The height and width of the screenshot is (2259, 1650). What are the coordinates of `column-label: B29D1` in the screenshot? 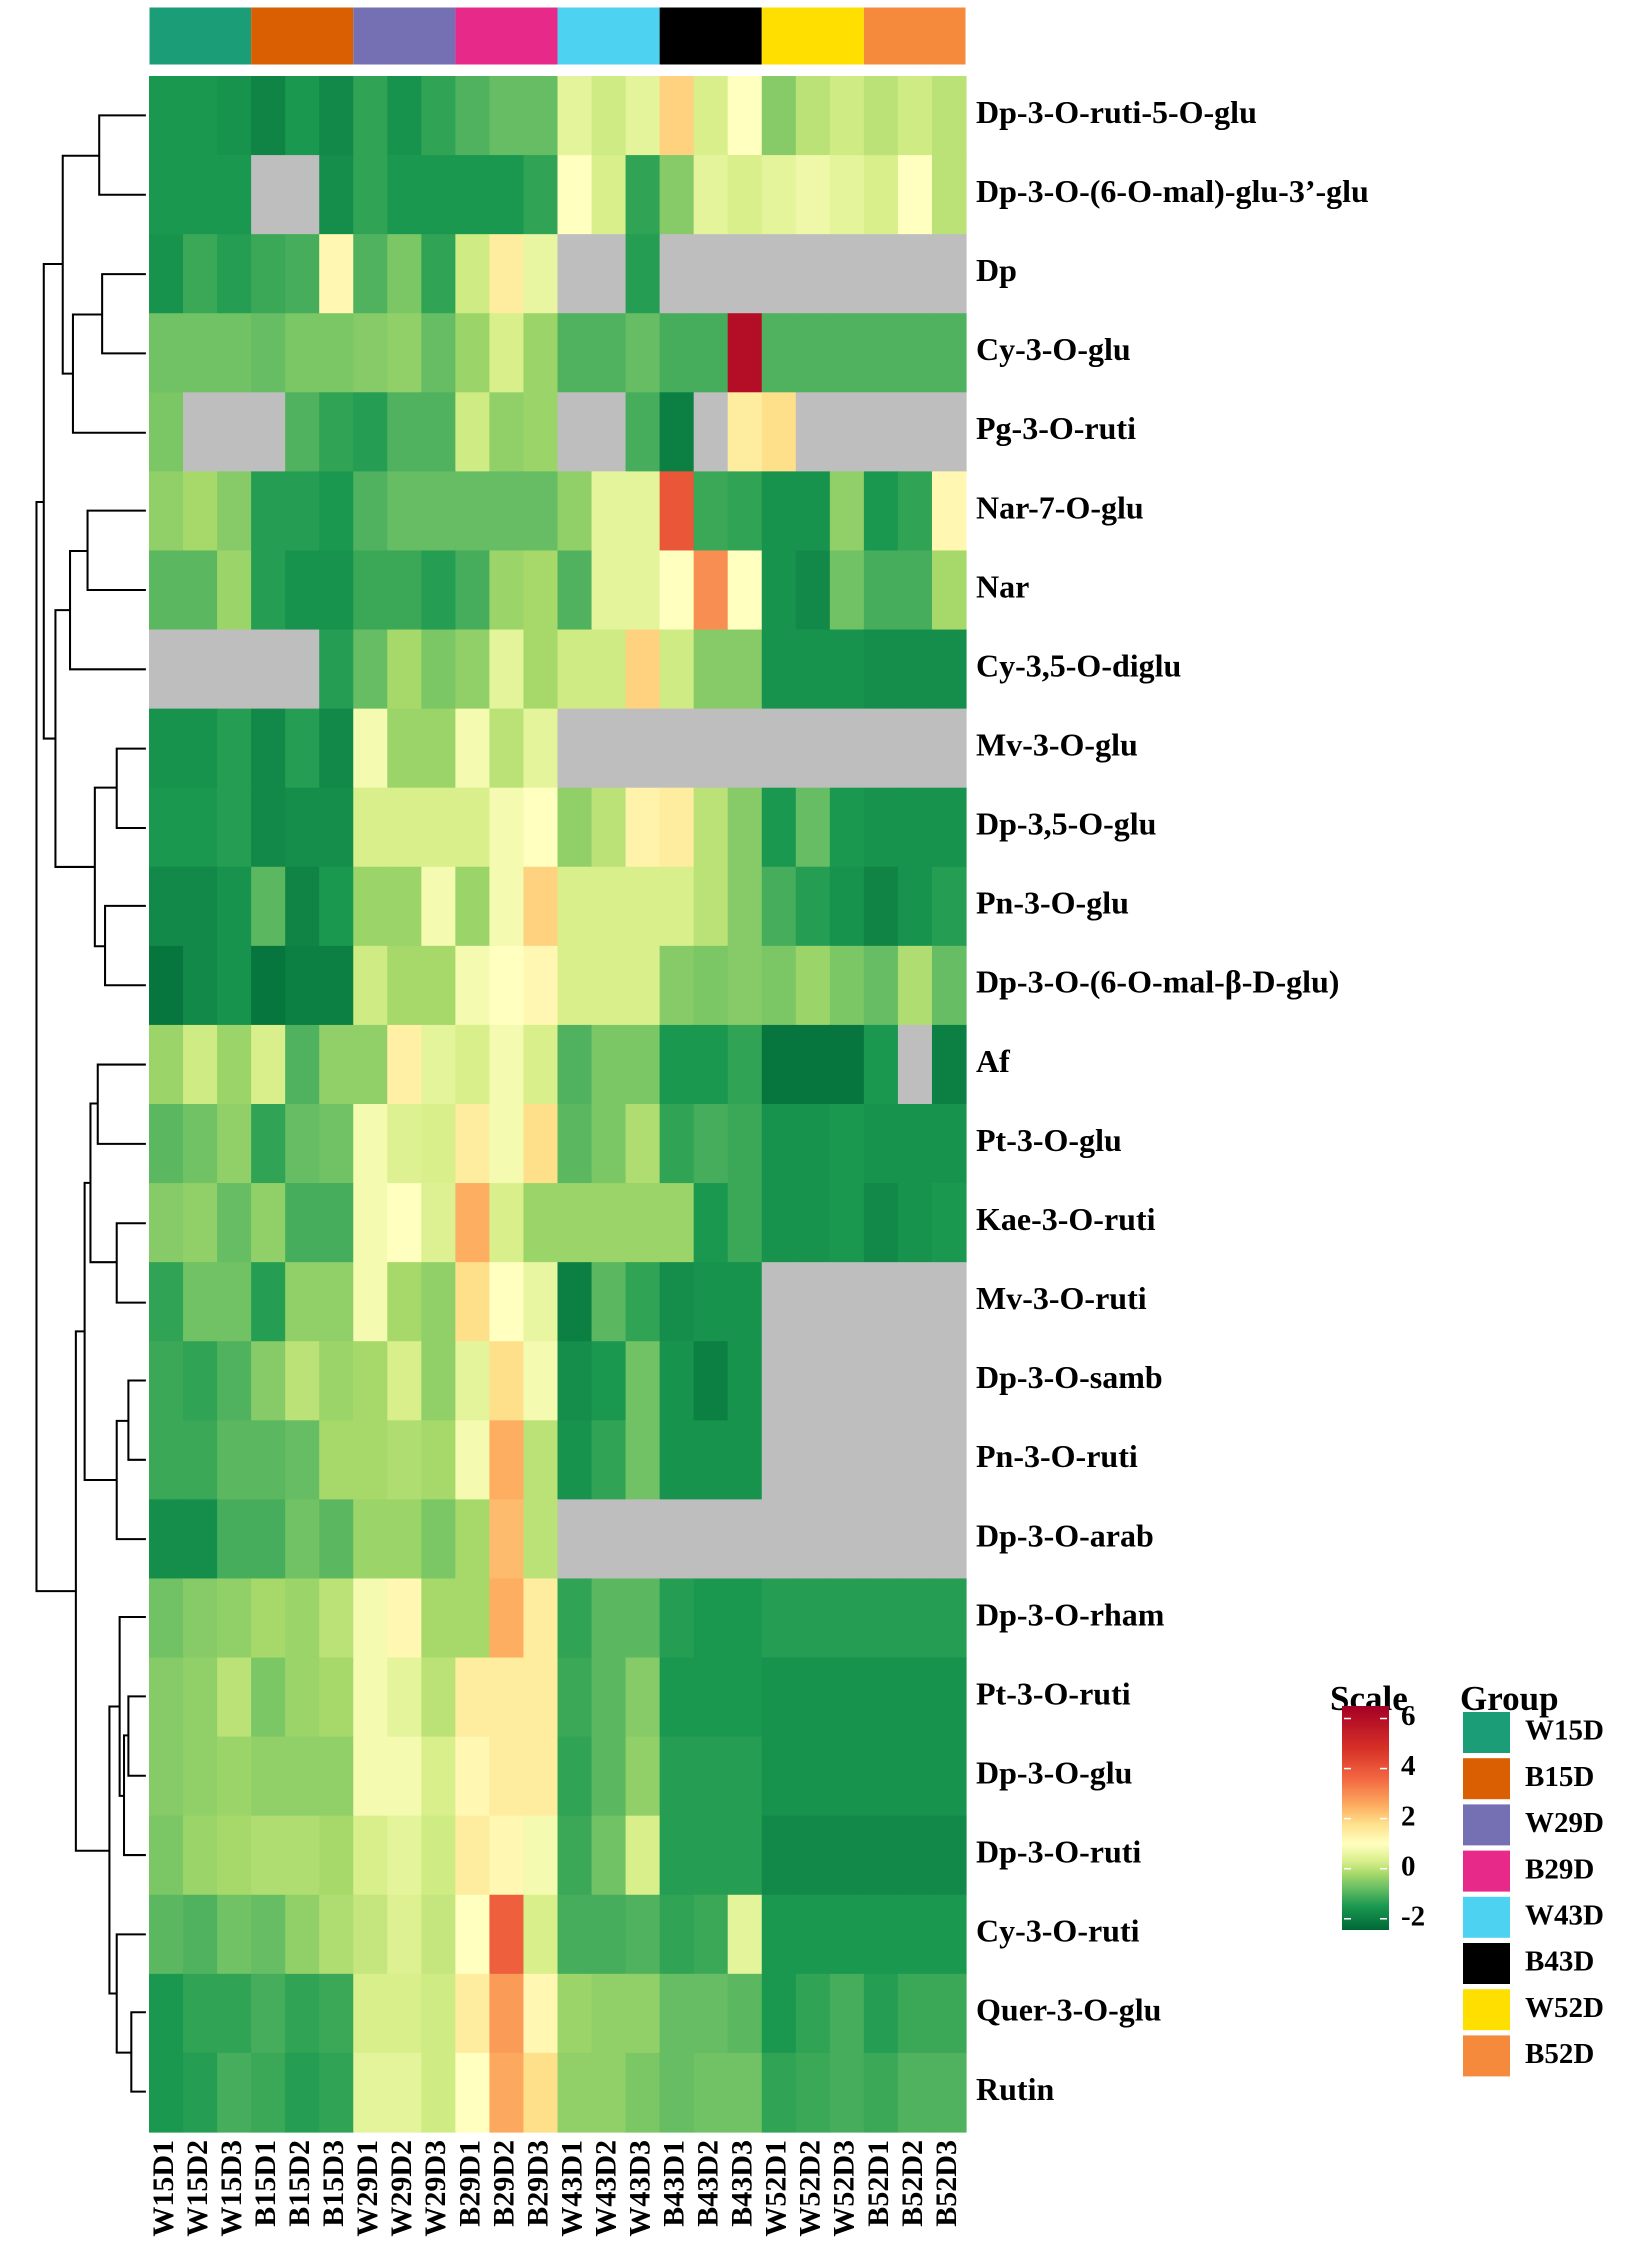 It's located at (469, 2183).